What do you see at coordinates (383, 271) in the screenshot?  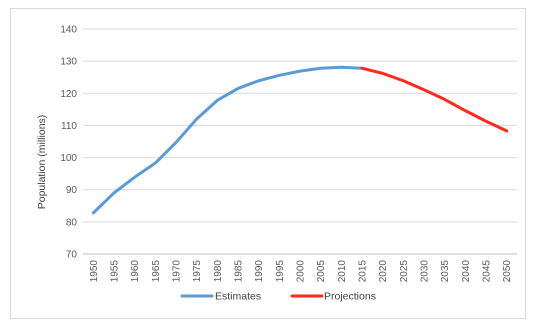 I see `x-tick-label: 2020` at bounding box center [383, 271].